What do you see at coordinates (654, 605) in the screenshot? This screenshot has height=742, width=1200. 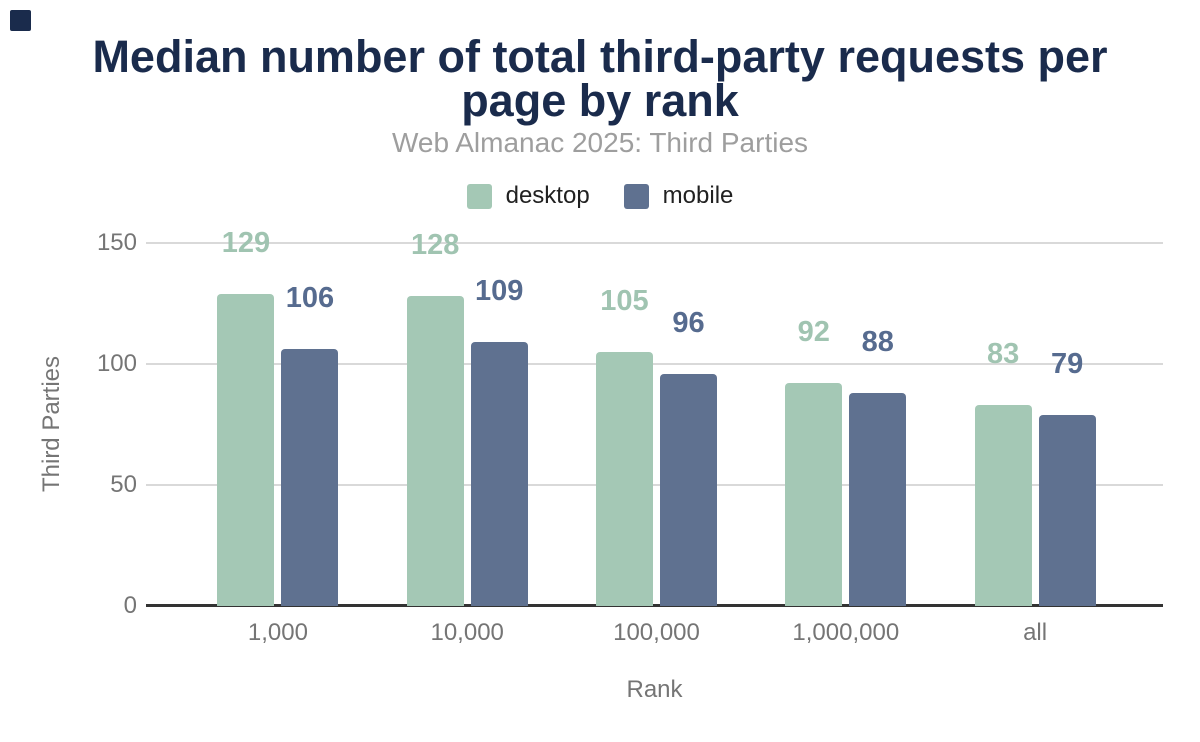 I see `x-axis-baseline` at bounding box center [654, 605].